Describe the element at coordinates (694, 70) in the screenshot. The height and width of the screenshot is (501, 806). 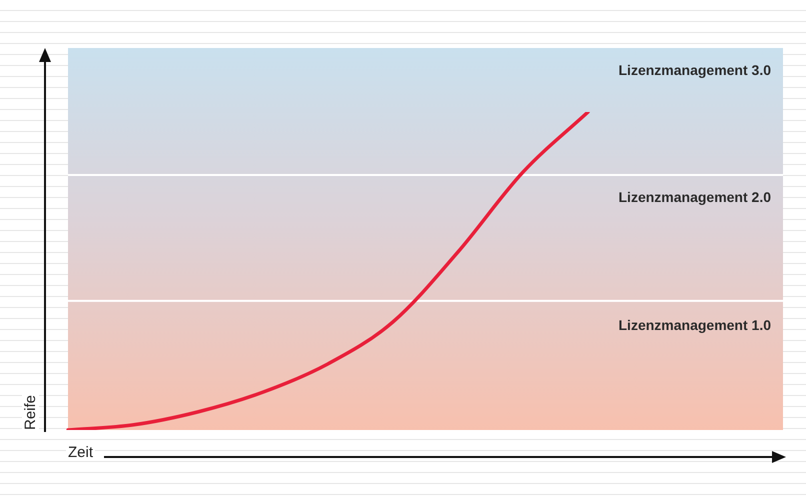
I see `text: Lizenzmanagement 3.0` at that location.